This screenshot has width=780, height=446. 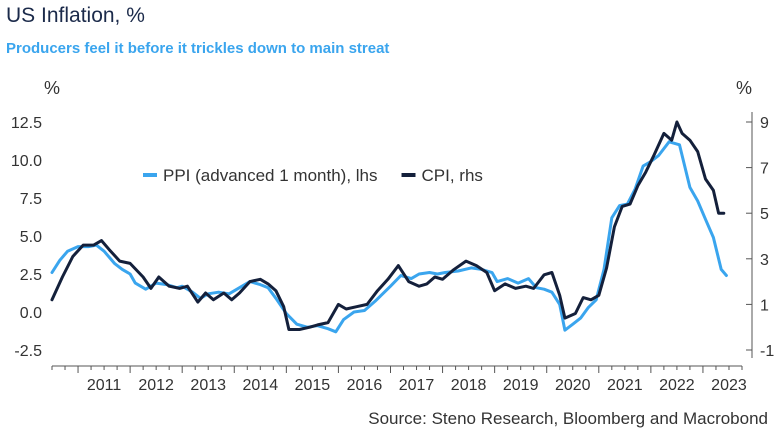 What do you see at coordinates (104, 385) in the screenshot?
I see `x-tick-label: 2011` at bounding box center [104, 385].